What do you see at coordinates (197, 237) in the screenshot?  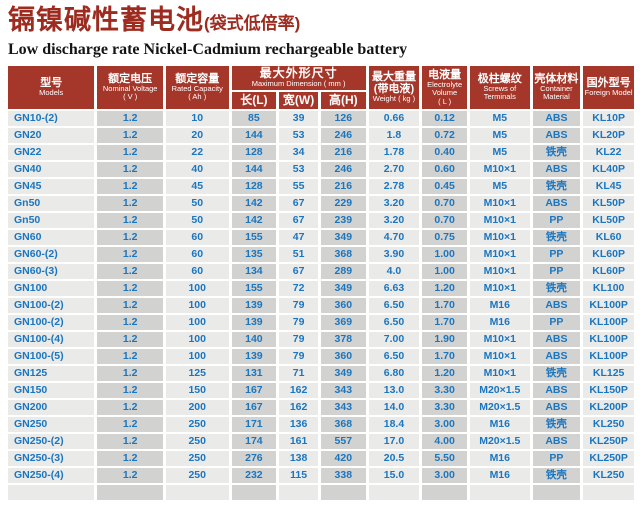 I see `table-cell: 60` at bounding box center [197, 237].